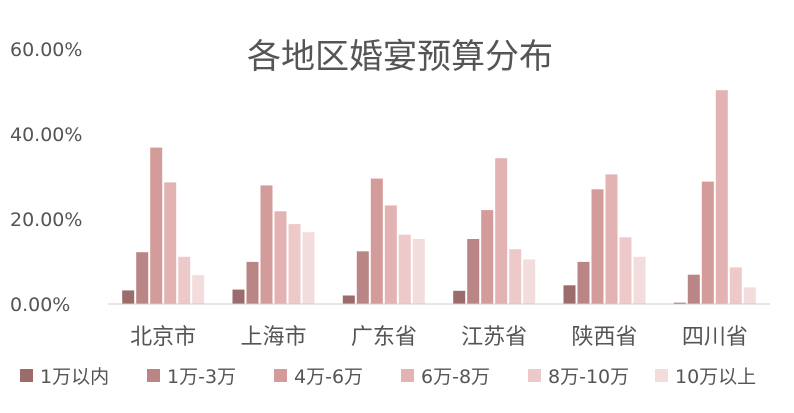  Describe the element at coordinates (439, 337) in the screenshot. I see `x-axis-categories: 北京市 上海市 广东省 江苏省 陕西省 四川省` at that location.